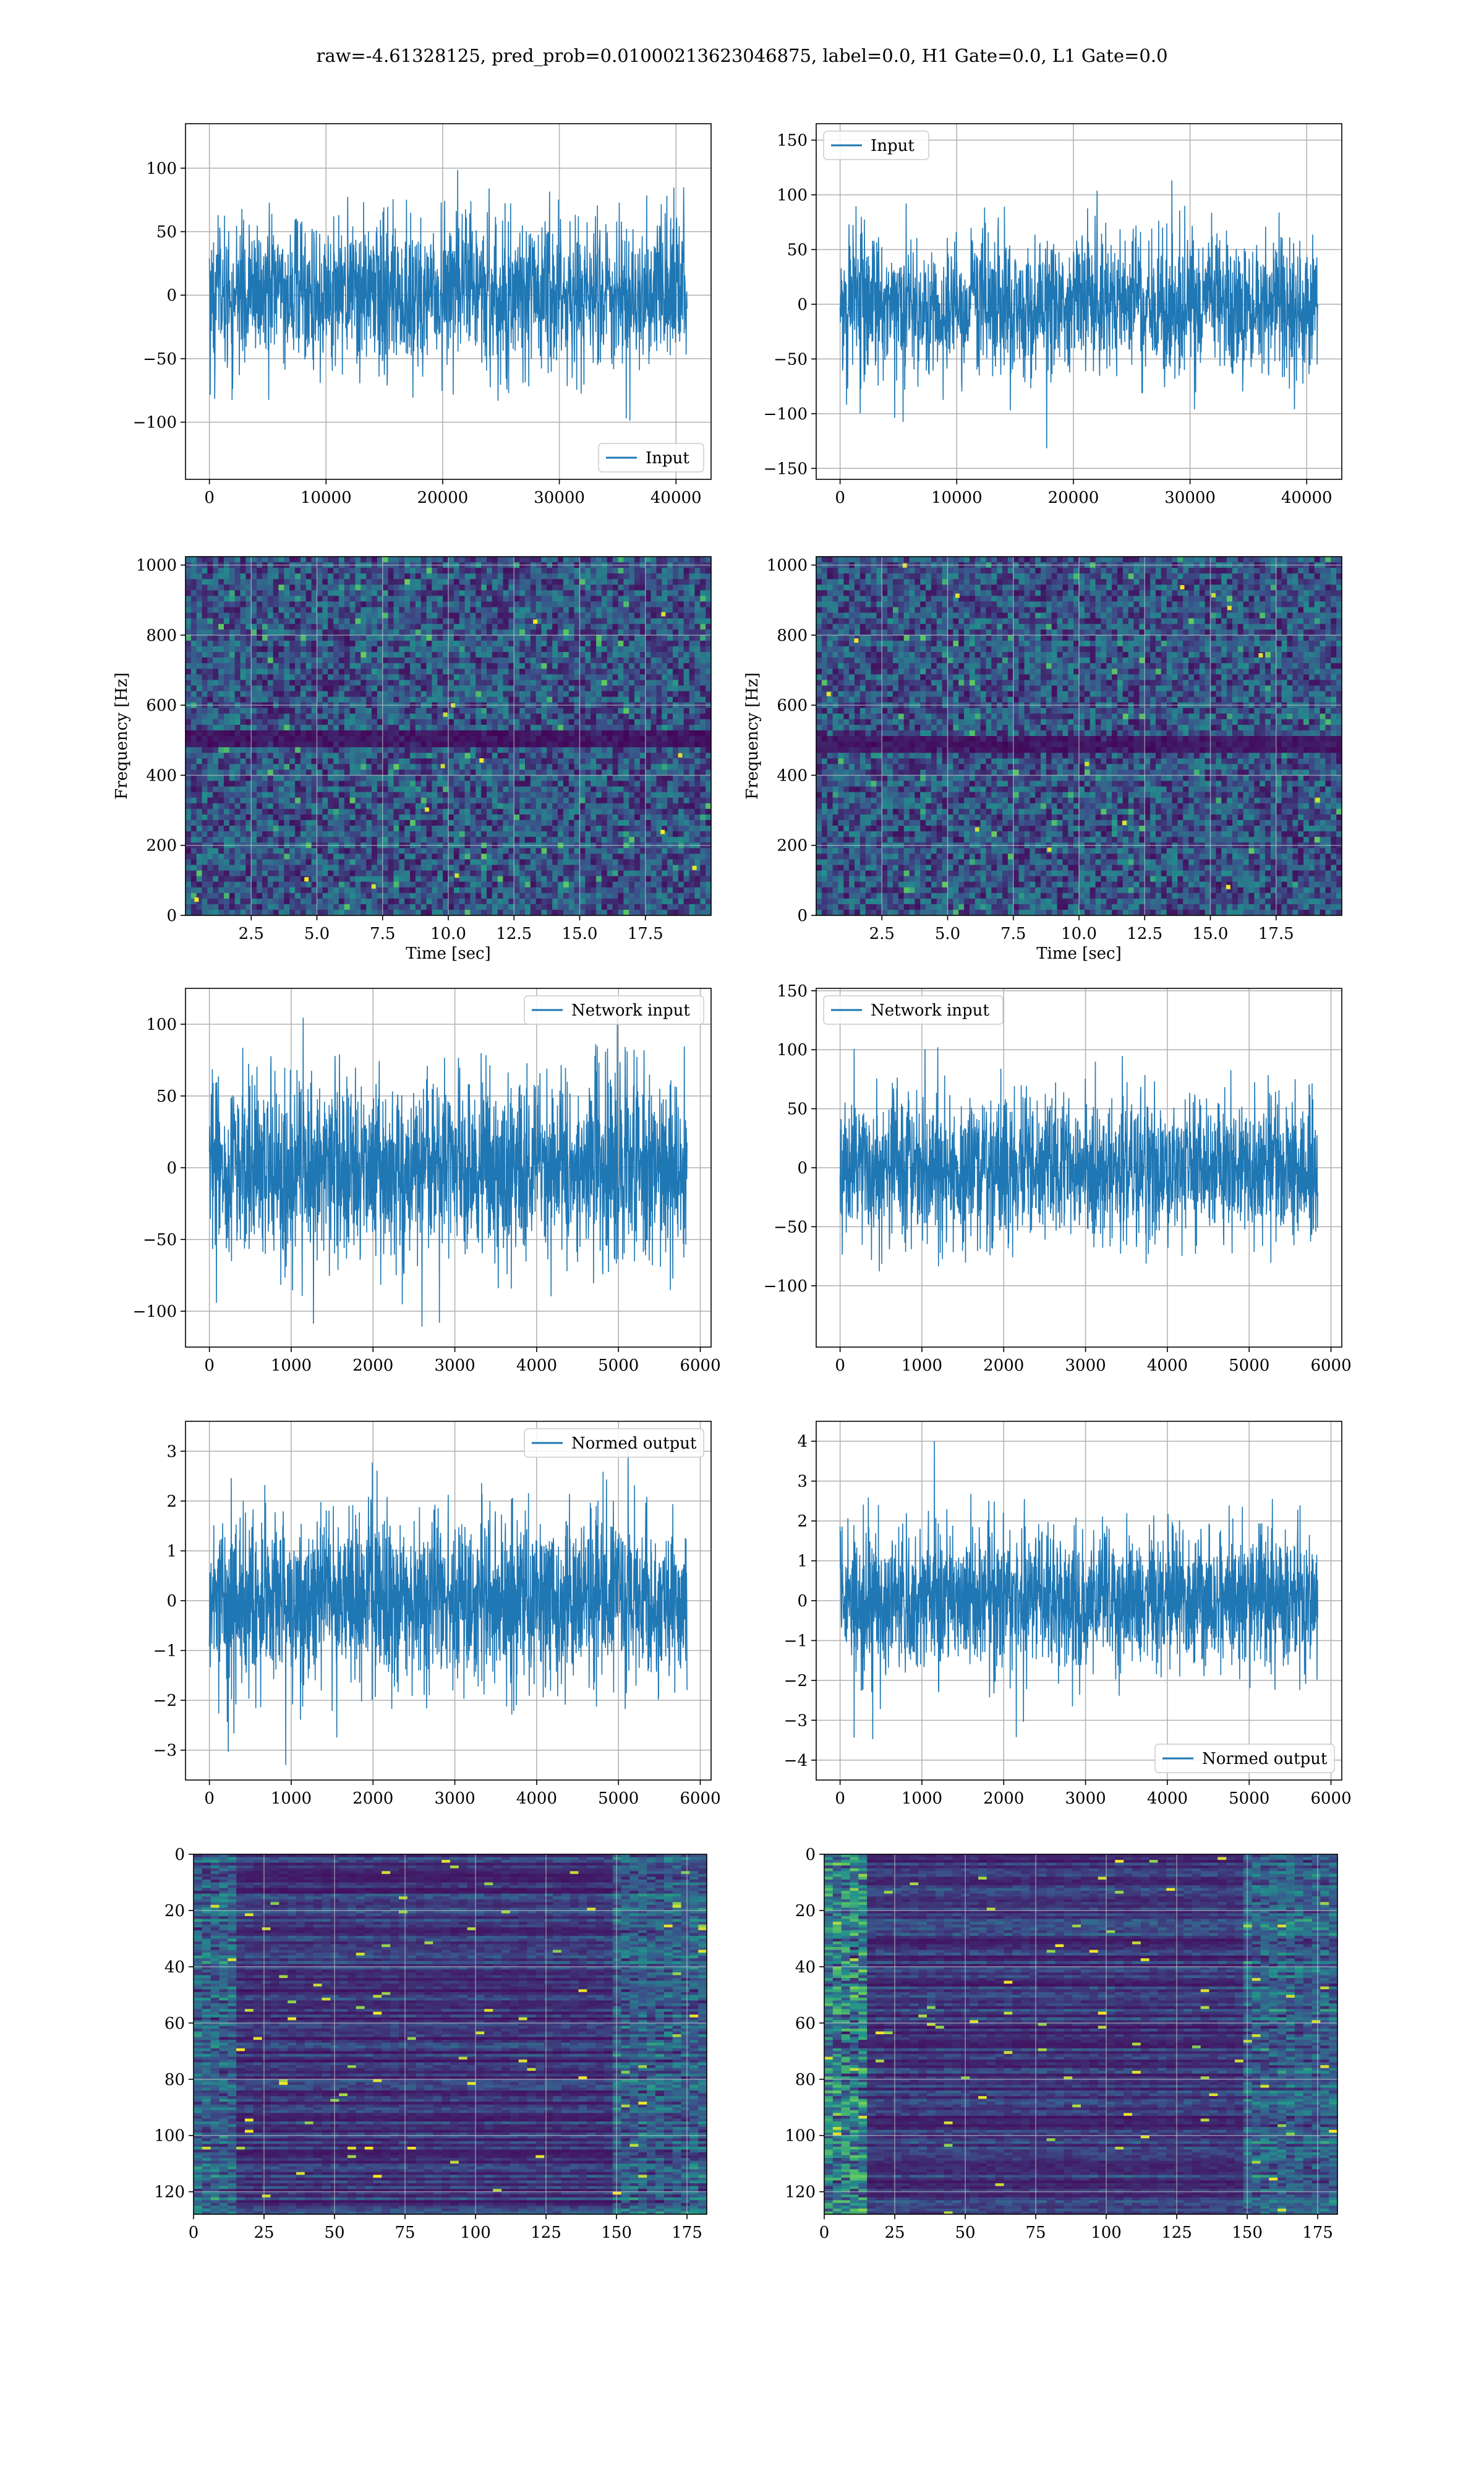 The image size is (1484, 2474). What do you see at coordinates (161, 636) in the screenshot?
I see `y-tick-label: 800` at bounding box center [161, 636].